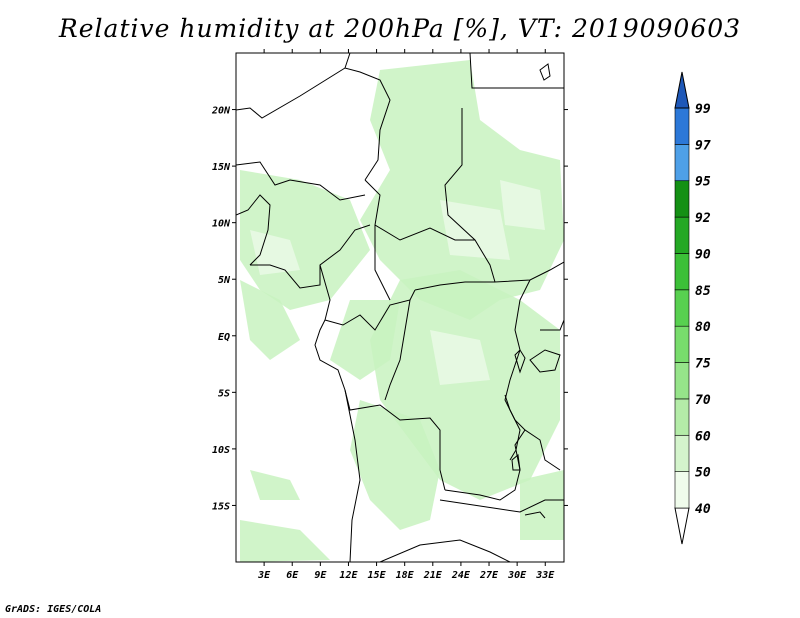 Image resolution: width=800 pixels, height=618 pixels. I want to click on lat-tick-label: 10N, so click(221, 224).